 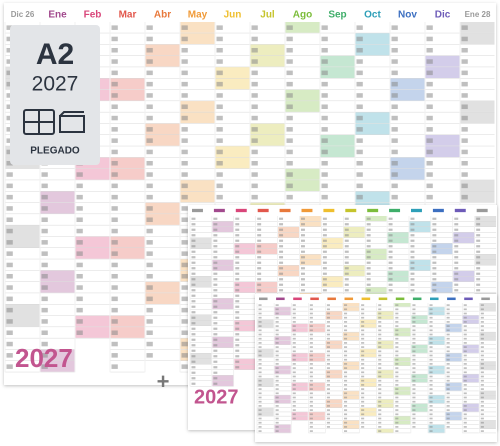 I want to click on month-label: Dic 26, so click(x=23, y=14).